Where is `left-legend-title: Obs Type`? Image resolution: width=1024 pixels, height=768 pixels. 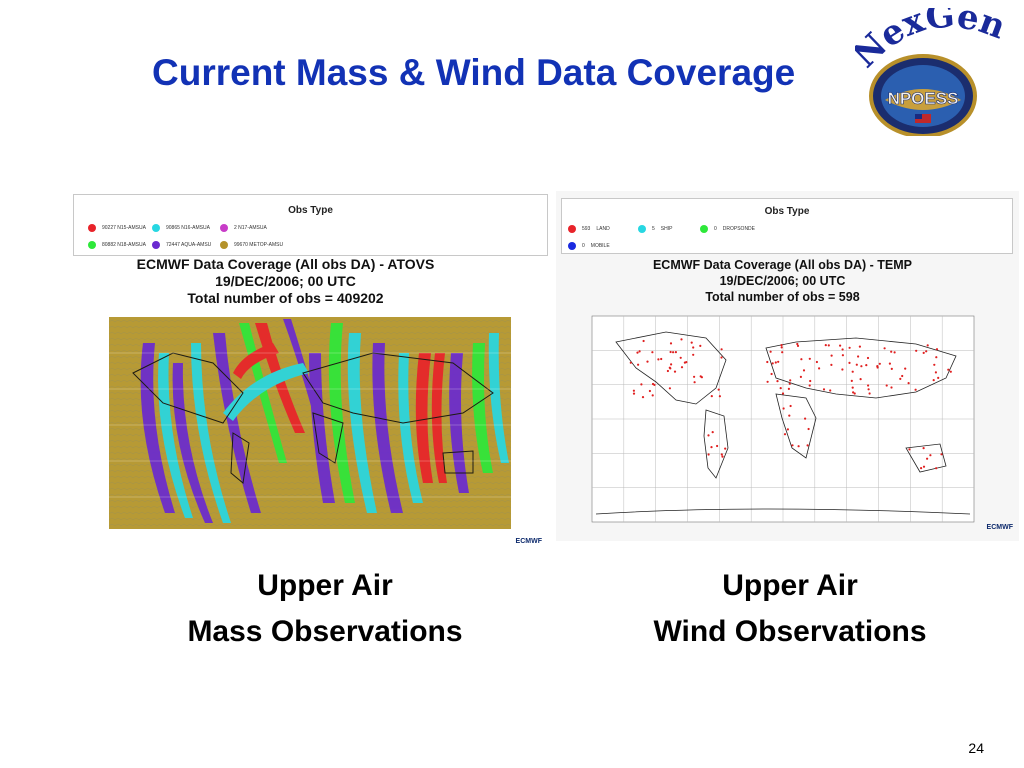
left-legend-title: Obs Type is located at coordinates (310, 210).